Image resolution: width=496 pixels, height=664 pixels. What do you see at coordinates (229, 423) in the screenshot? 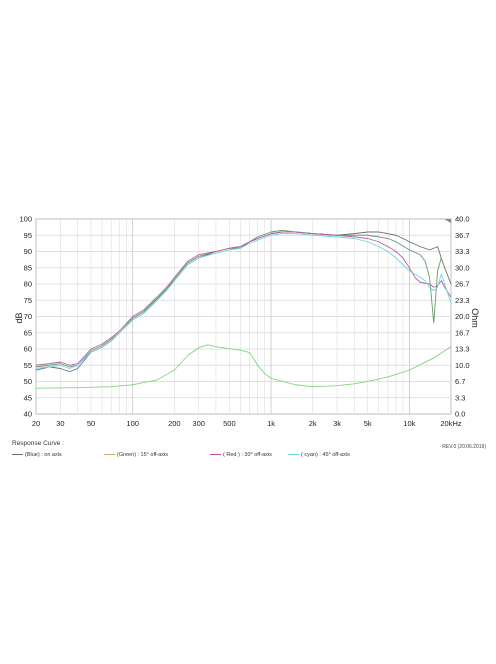
I see `x-tick-label: 500` at bounding box center [229, 423].